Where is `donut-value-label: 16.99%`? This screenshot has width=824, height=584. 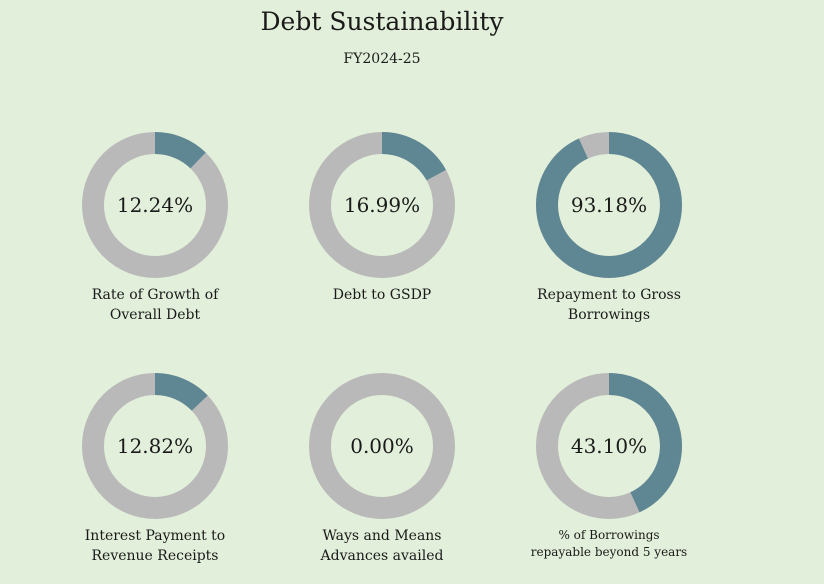
donut-value-label: 16.99% is located at coordinates (382, 205).